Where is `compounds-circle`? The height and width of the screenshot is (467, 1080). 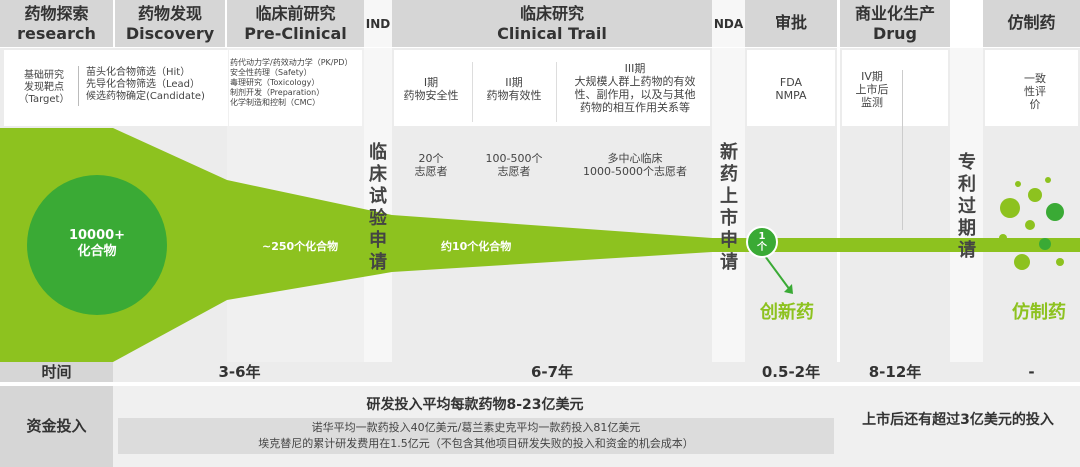 compounds-circle is located at coordinates (97, 245).